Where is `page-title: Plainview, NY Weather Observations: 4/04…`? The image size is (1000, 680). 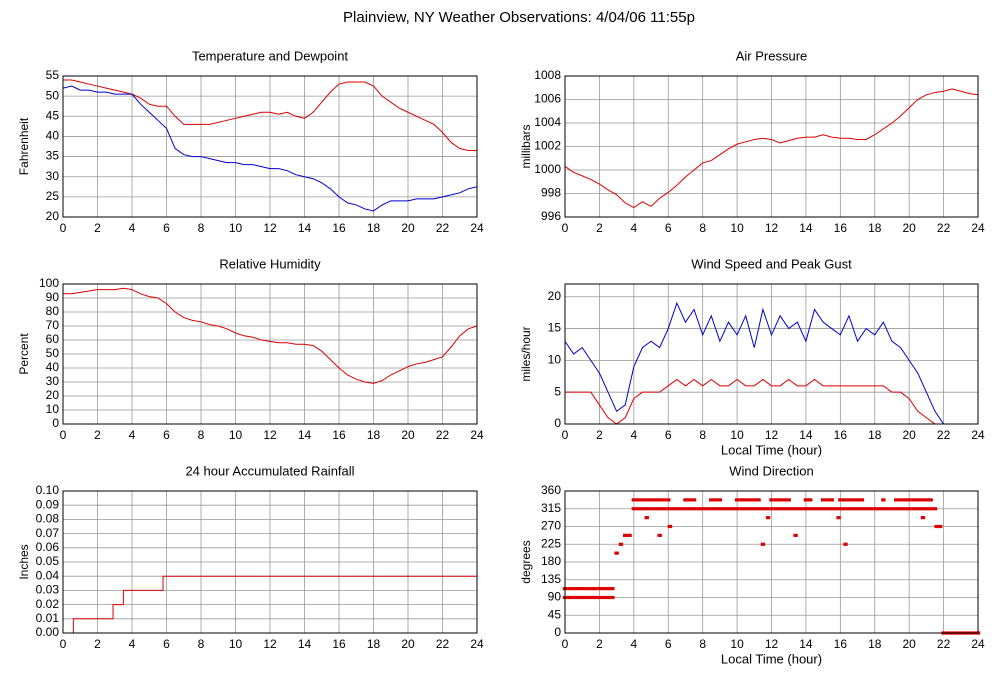
page-title: Plainview, NY Weather Observations: 4/04… is located at coordinates (519, 17).